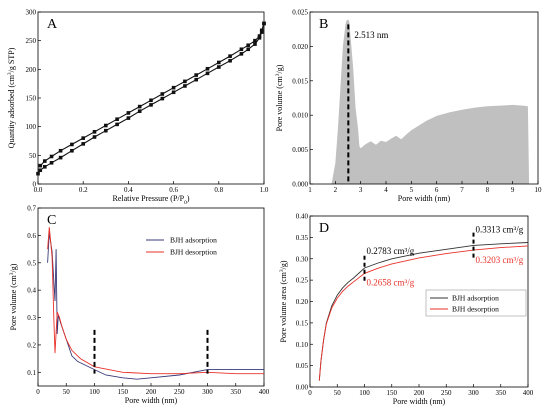 Image resolution: width=554 pixels, height=417 pixels. Describe the element at coordinates (300, 47) in the screenshot. I see `y-tick-label: 0.020` at that location.